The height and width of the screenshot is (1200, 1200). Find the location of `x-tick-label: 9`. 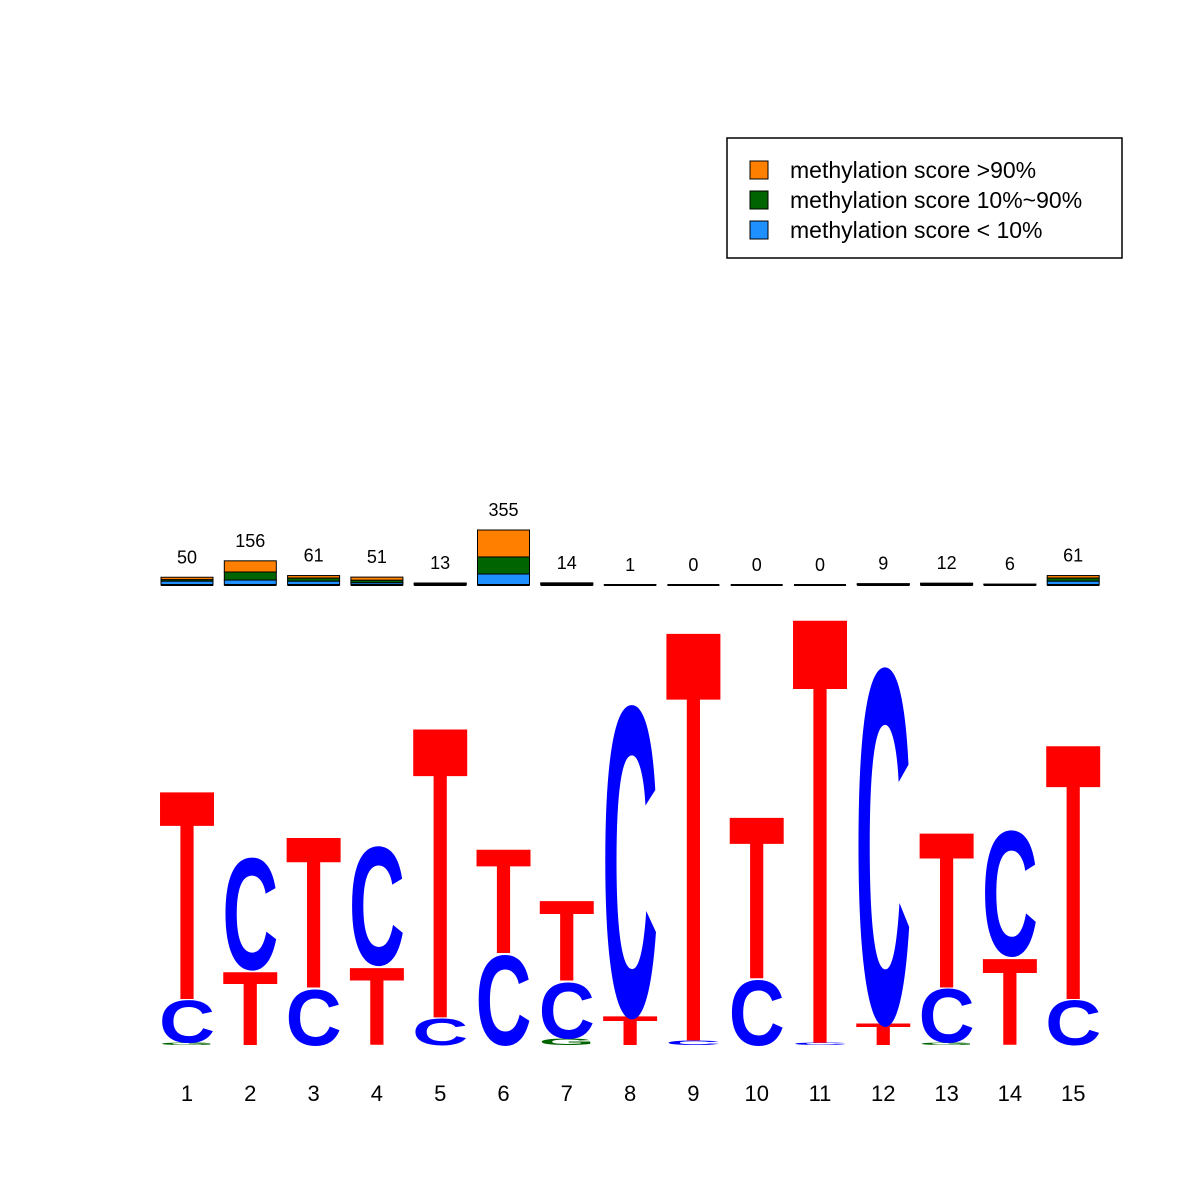

x-tick-label: 9 is located at coordinates (693, 1093).